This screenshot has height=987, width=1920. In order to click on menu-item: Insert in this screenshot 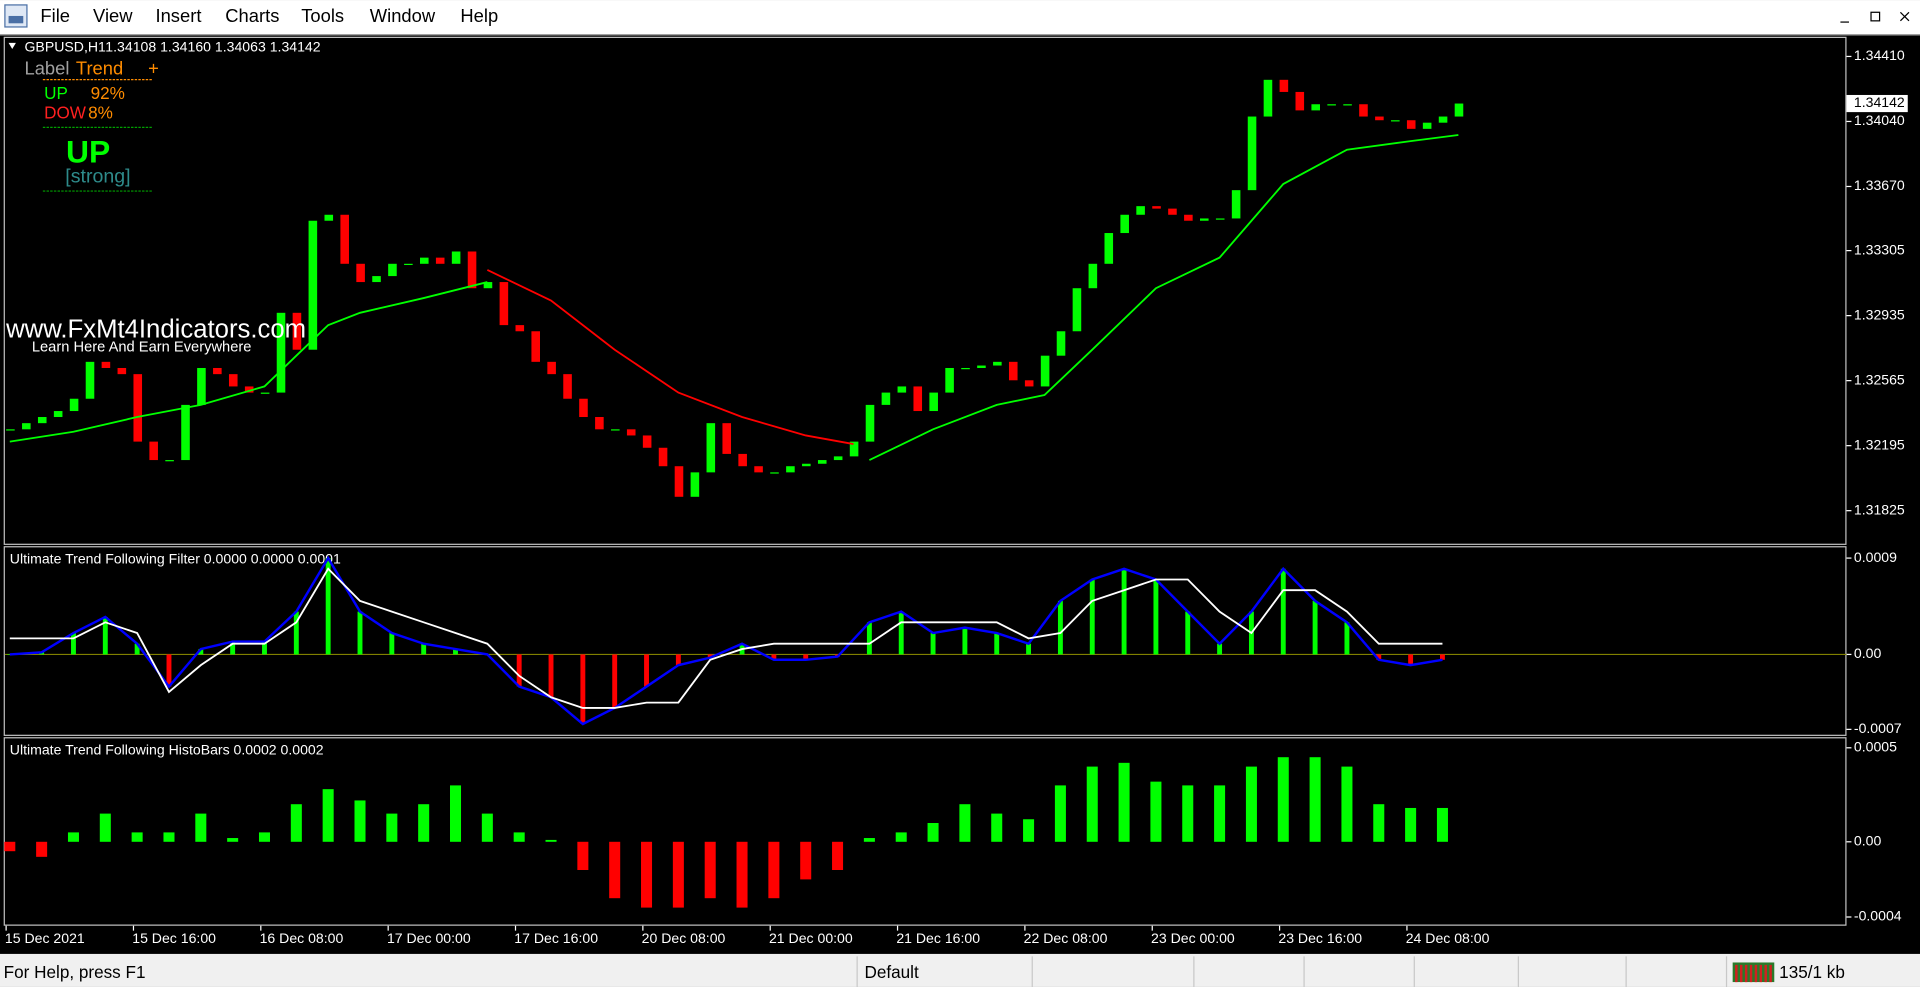, I will do `click(179, 15)`.